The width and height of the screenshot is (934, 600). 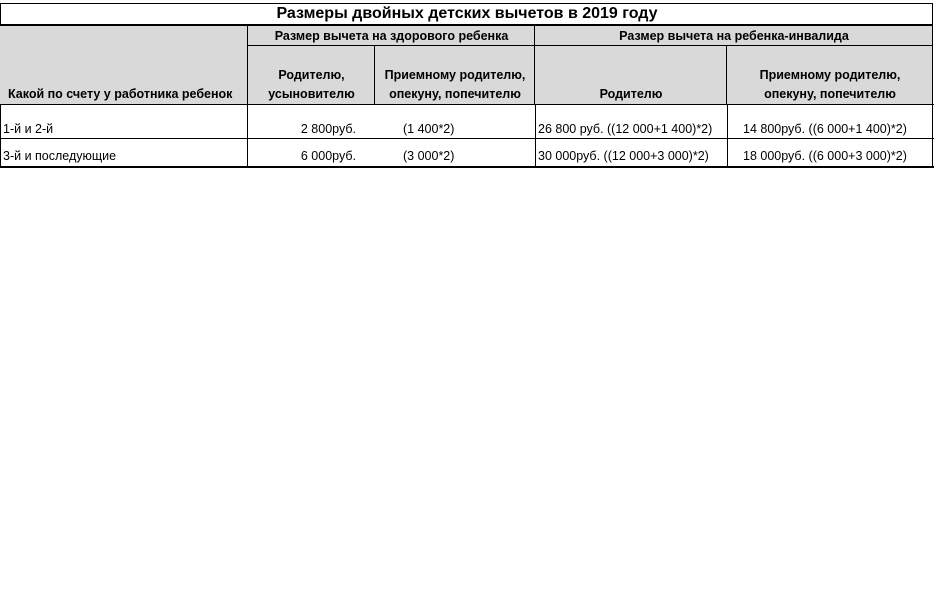 What do you see at coordinates (311, 94) in the screenshot?
I see `header-healthy-parent-2: усыновителю` at bounding box center [311, 94].